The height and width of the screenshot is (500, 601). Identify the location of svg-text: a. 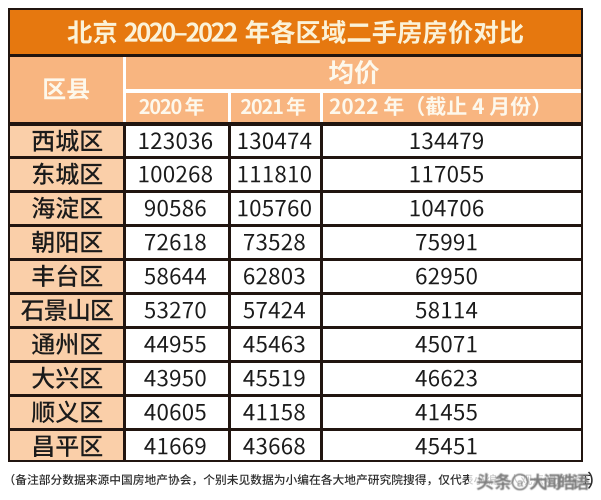
(520, 484).